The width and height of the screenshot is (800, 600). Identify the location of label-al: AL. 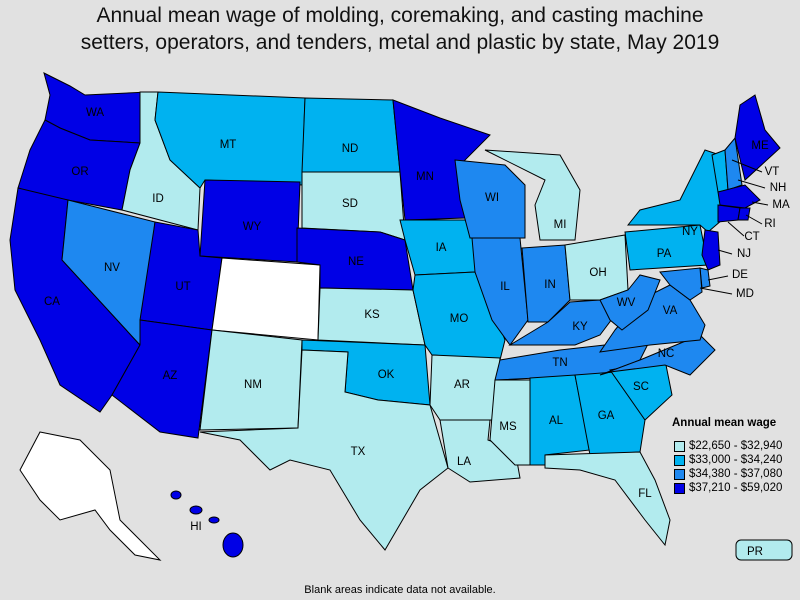
(556, 421).